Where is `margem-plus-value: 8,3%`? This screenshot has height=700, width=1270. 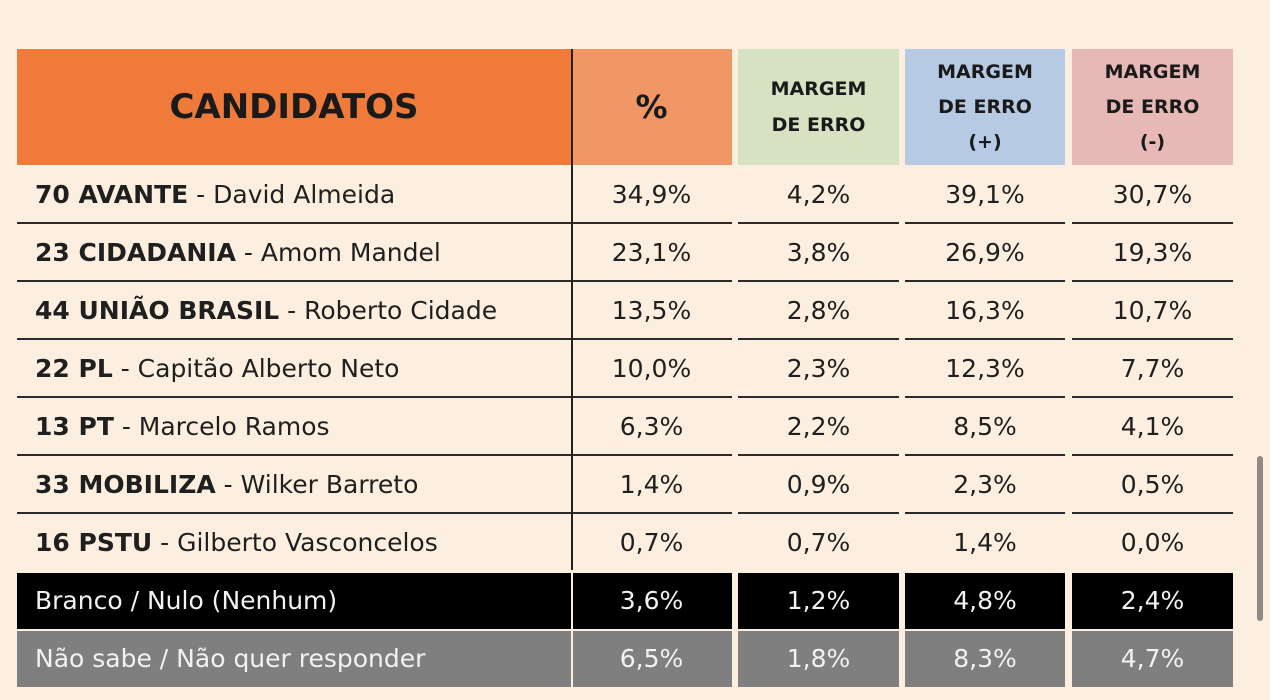 margem-plus-value: 8,3% is located at coordinates (985, 658).